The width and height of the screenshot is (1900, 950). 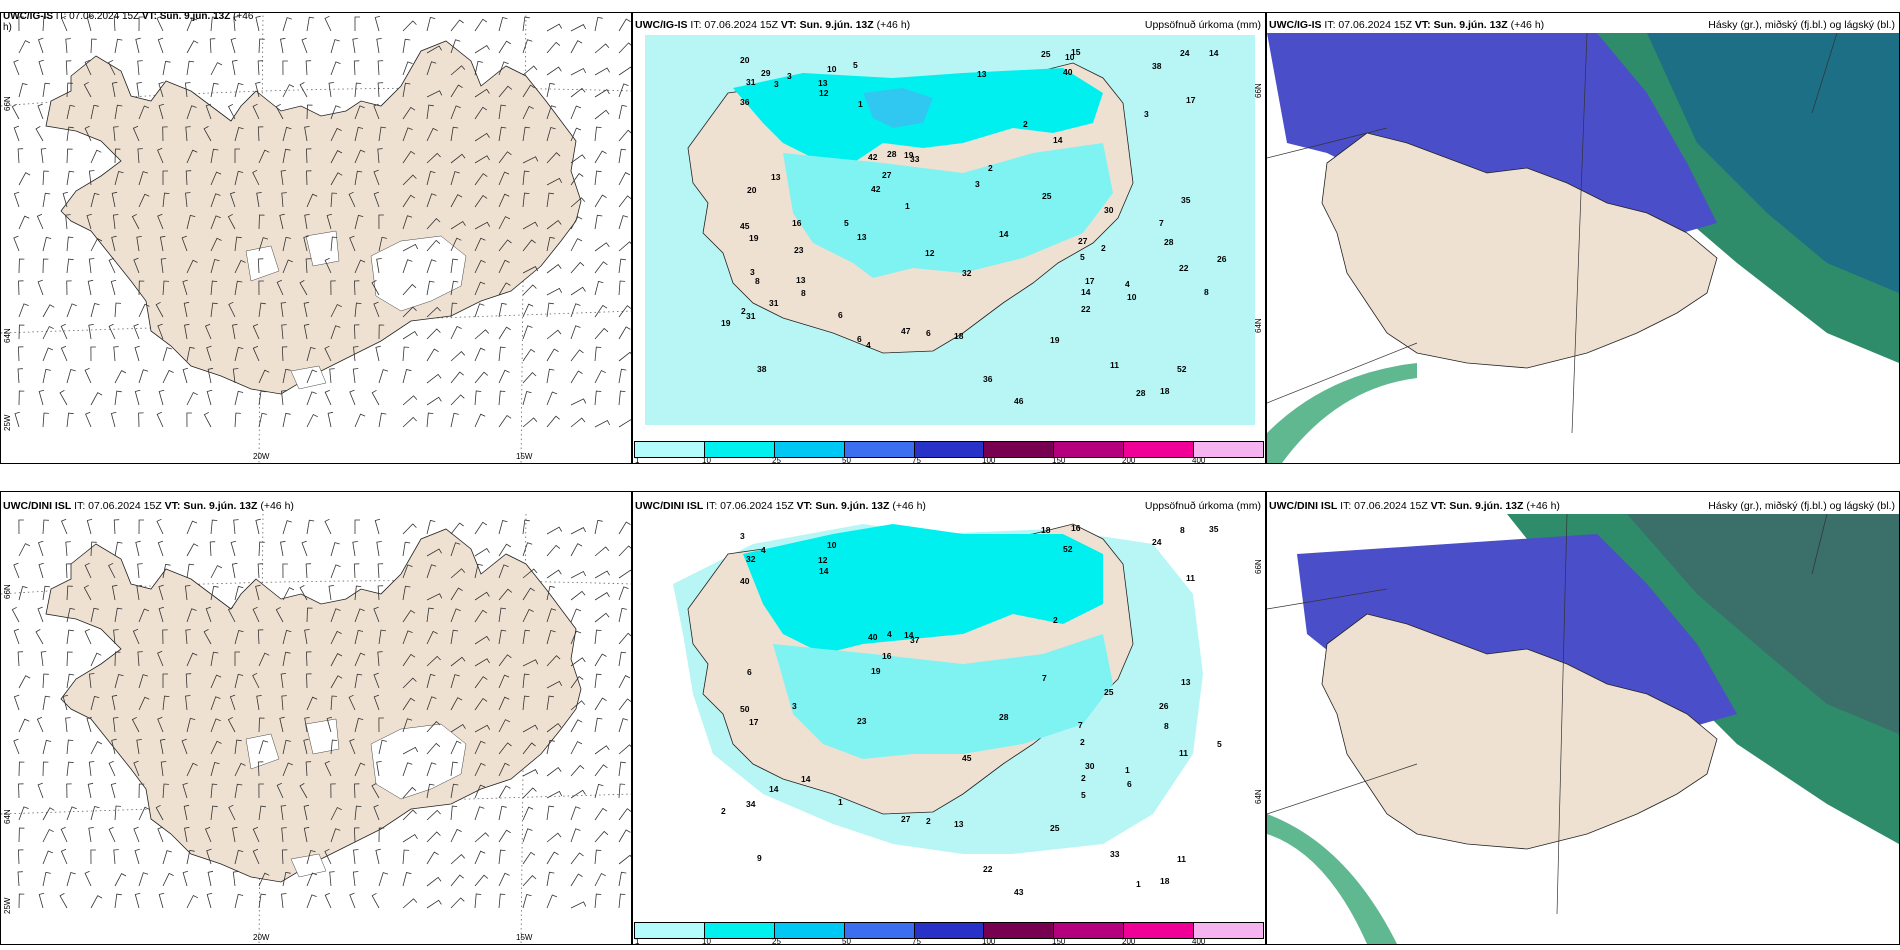 I want to click on precip-value-label: 17, so click(x=1090, y=281).